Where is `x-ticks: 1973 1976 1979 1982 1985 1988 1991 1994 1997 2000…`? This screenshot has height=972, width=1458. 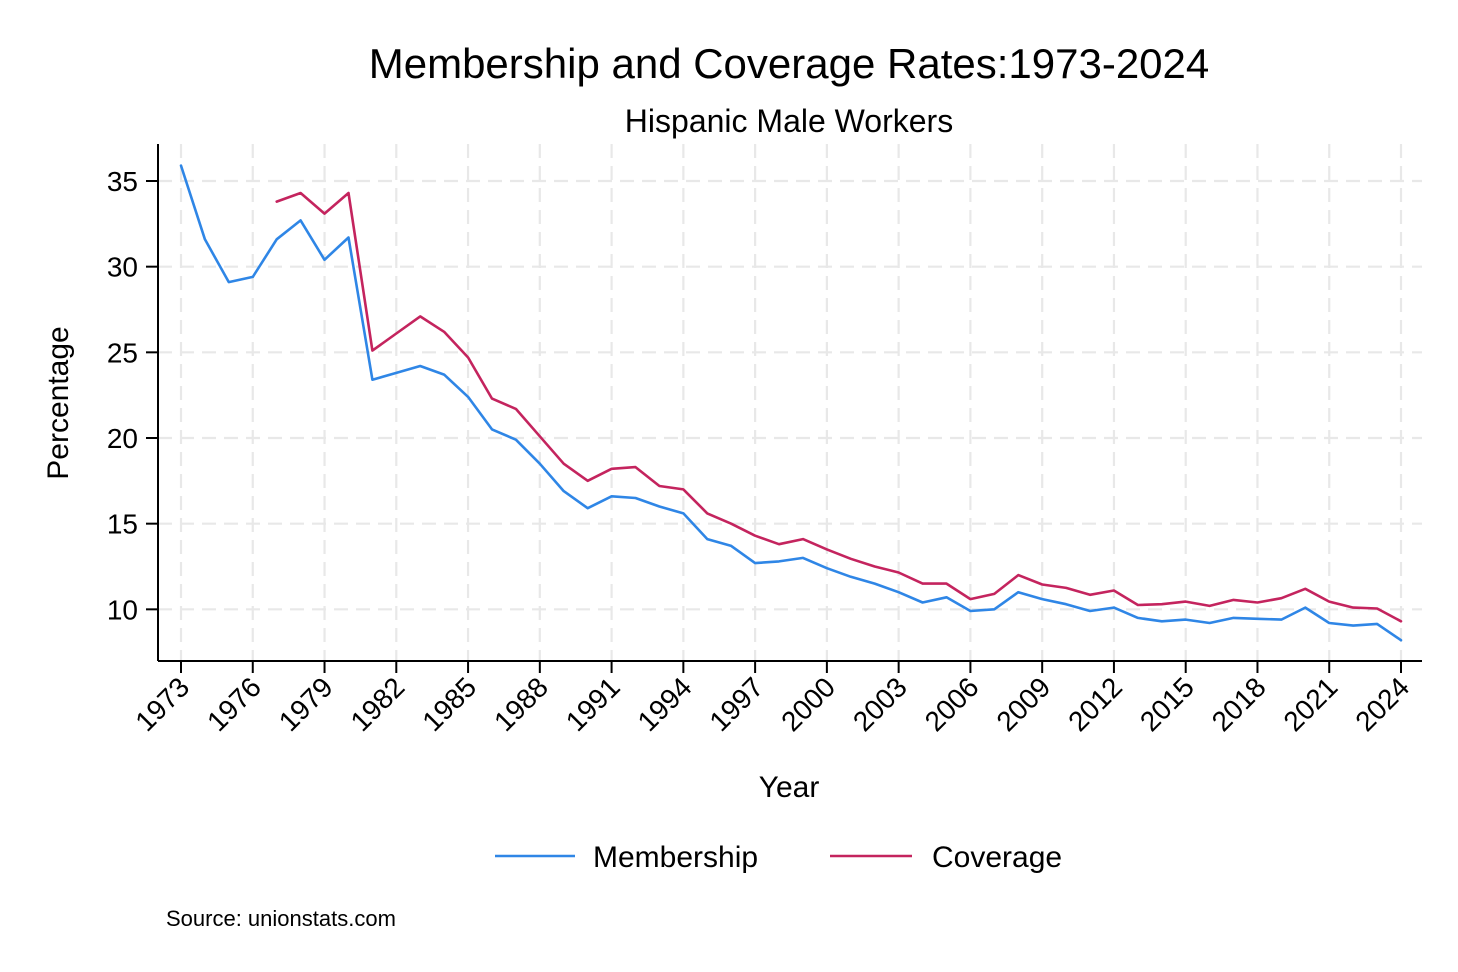
x-ticks: 1973 1976 1979 1982 1985 1988 1991 1994 1997 2000… is located at coordinates (772, 699).